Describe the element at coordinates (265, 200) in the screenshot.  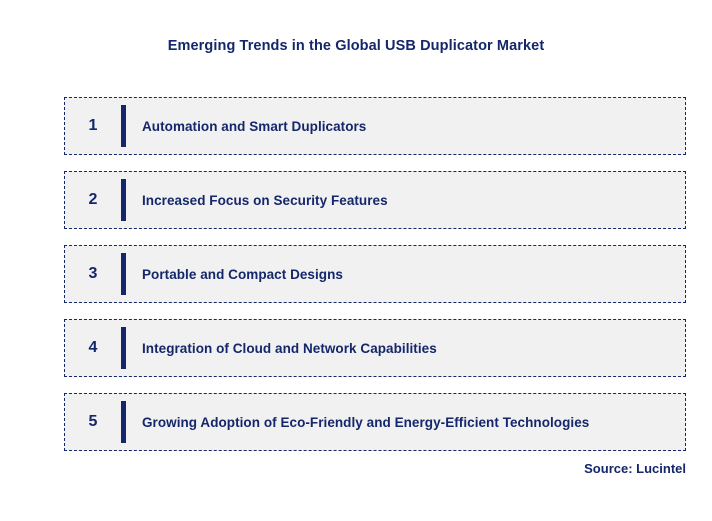
I see `trend-label: Increased Focus on Security Features` at that location.